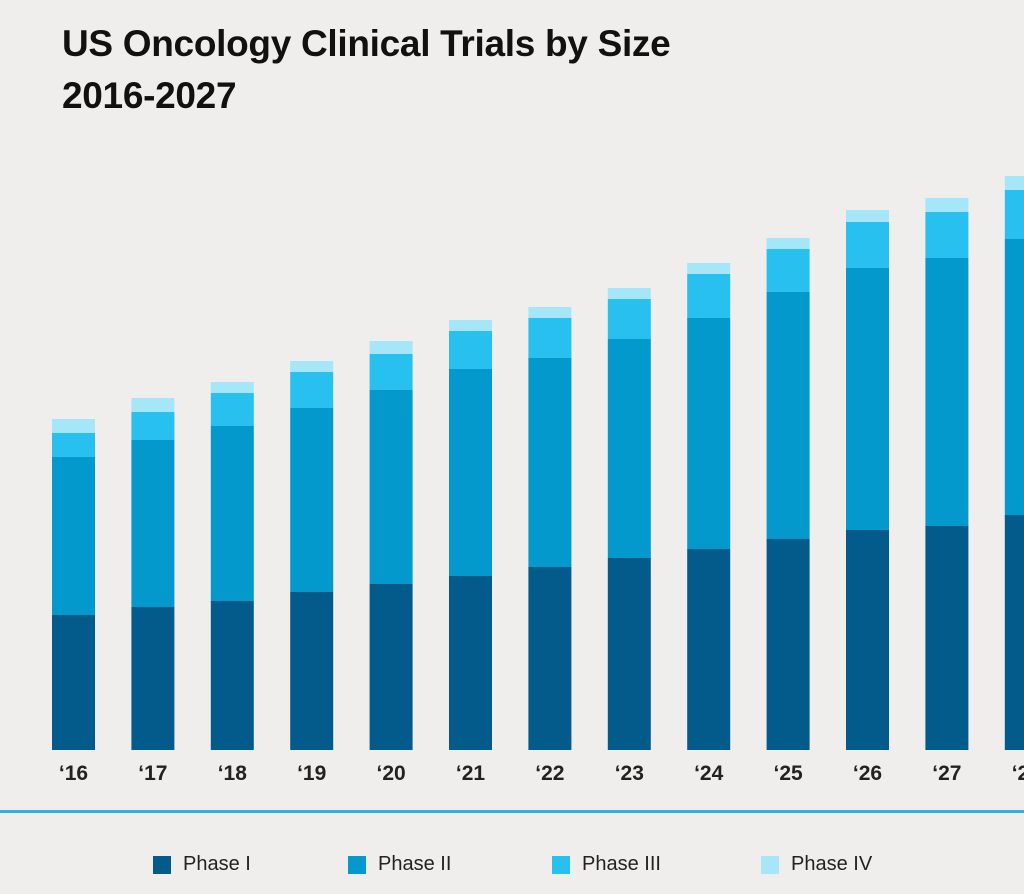  Describe the element at coordinates (311, 773) in the screenshot. I see `x-tick-label: ‘19` at that location.